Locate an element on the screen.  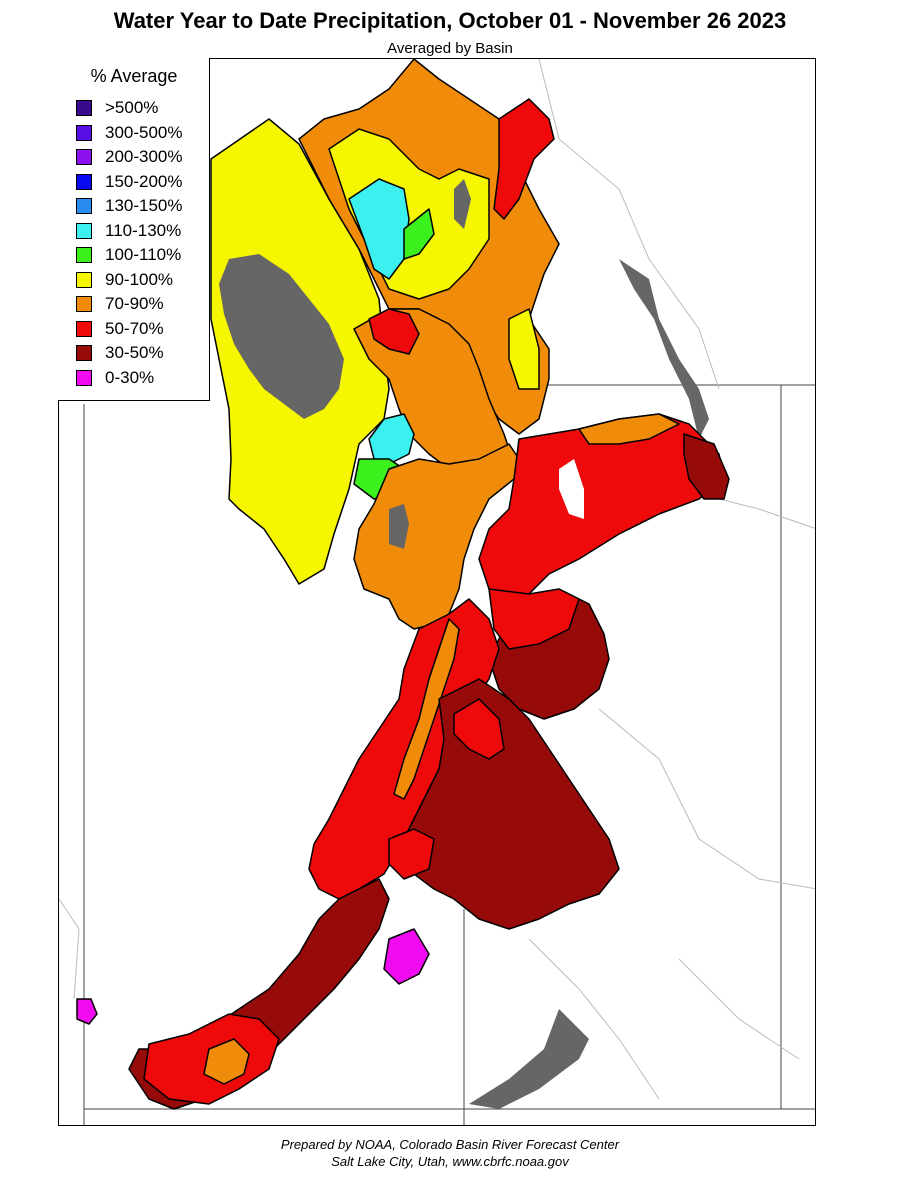
basin-orange-yampa is located at coordinates (629, 429).